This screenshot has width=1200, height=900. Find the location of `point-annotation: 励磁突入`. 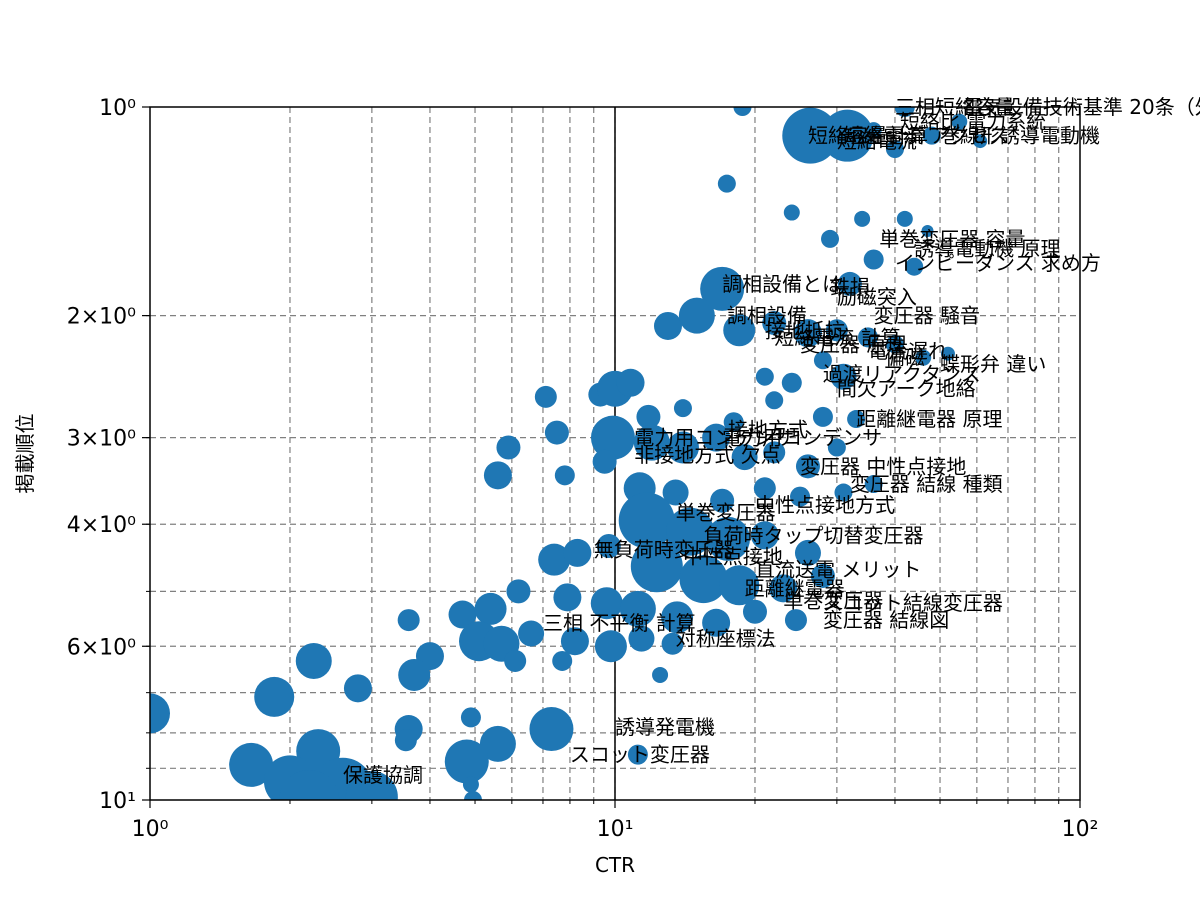

point-annotation: 励磁突入 is located at coordinates (877, 297).